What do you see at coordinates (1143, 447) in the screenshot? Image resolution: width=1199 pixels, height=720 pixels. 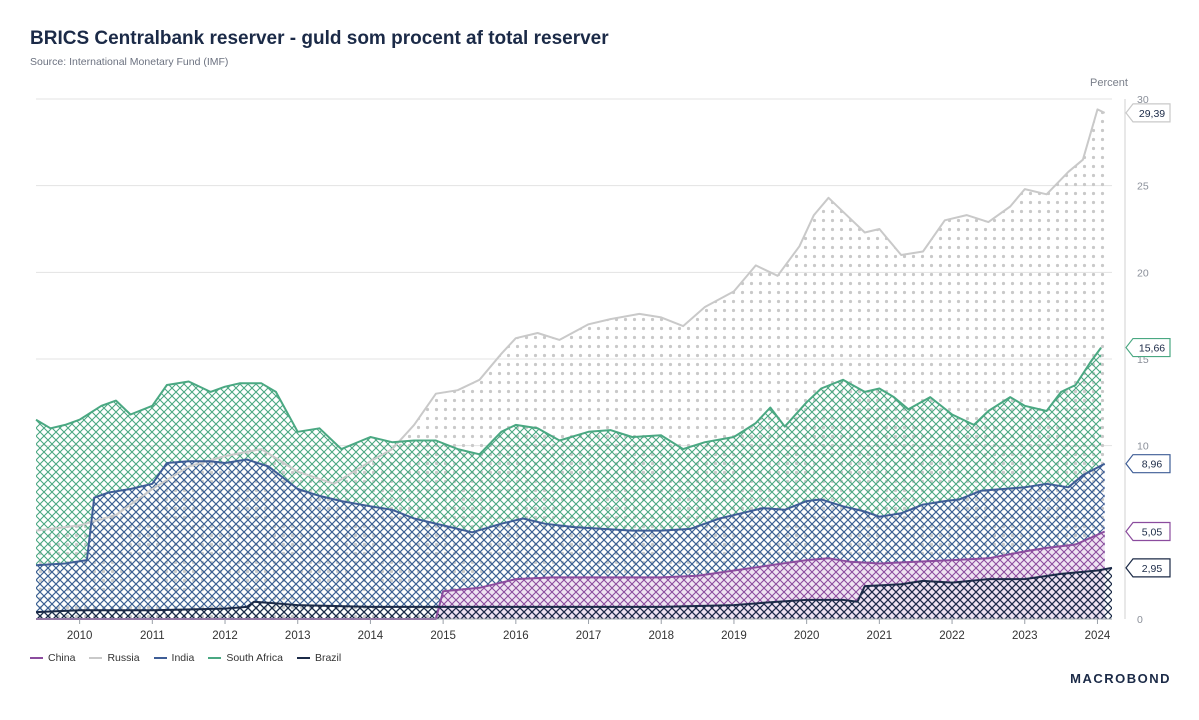 I see `y-tick-label: 10` at bounding box center [1143, 447].